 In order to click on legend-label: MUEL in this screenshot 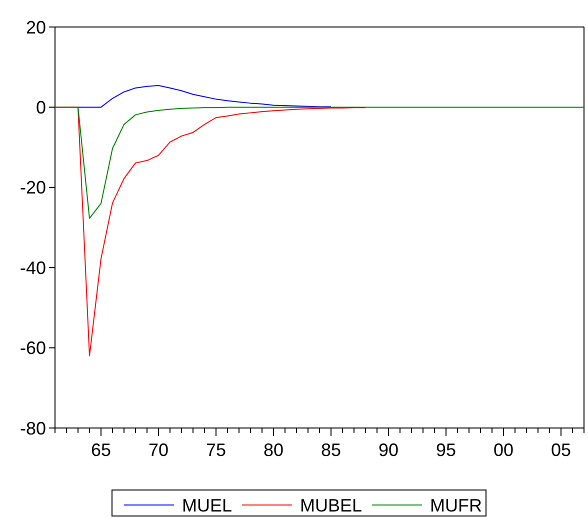, I will do `click(207, 505)`.